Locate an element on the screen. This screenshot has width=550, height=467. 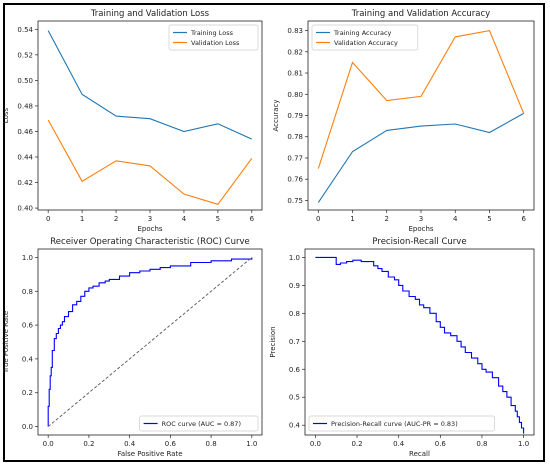
legend: Training Accuracy Validation Accuracy is located at coordinates (365, 37).